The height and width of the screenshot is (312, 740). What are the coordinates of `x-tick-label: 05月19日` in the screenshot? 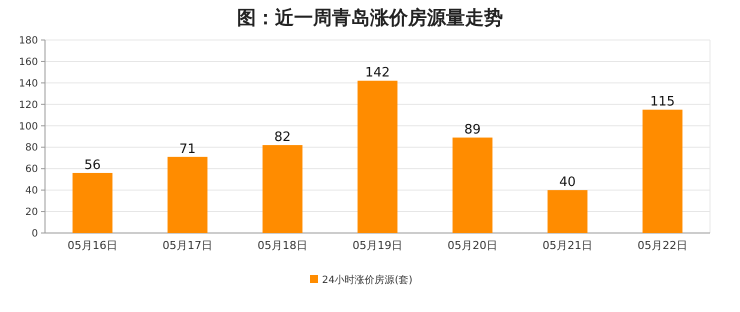 It's located at (377, 245).